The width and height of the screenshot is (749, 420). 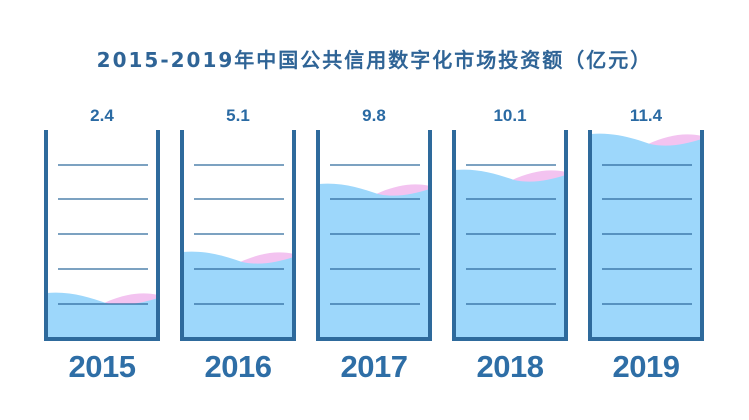 I want to click on chart-title: 2015-2019年中国公共信用数字化市场投资额（亿元）, so click(x=374, y=60).